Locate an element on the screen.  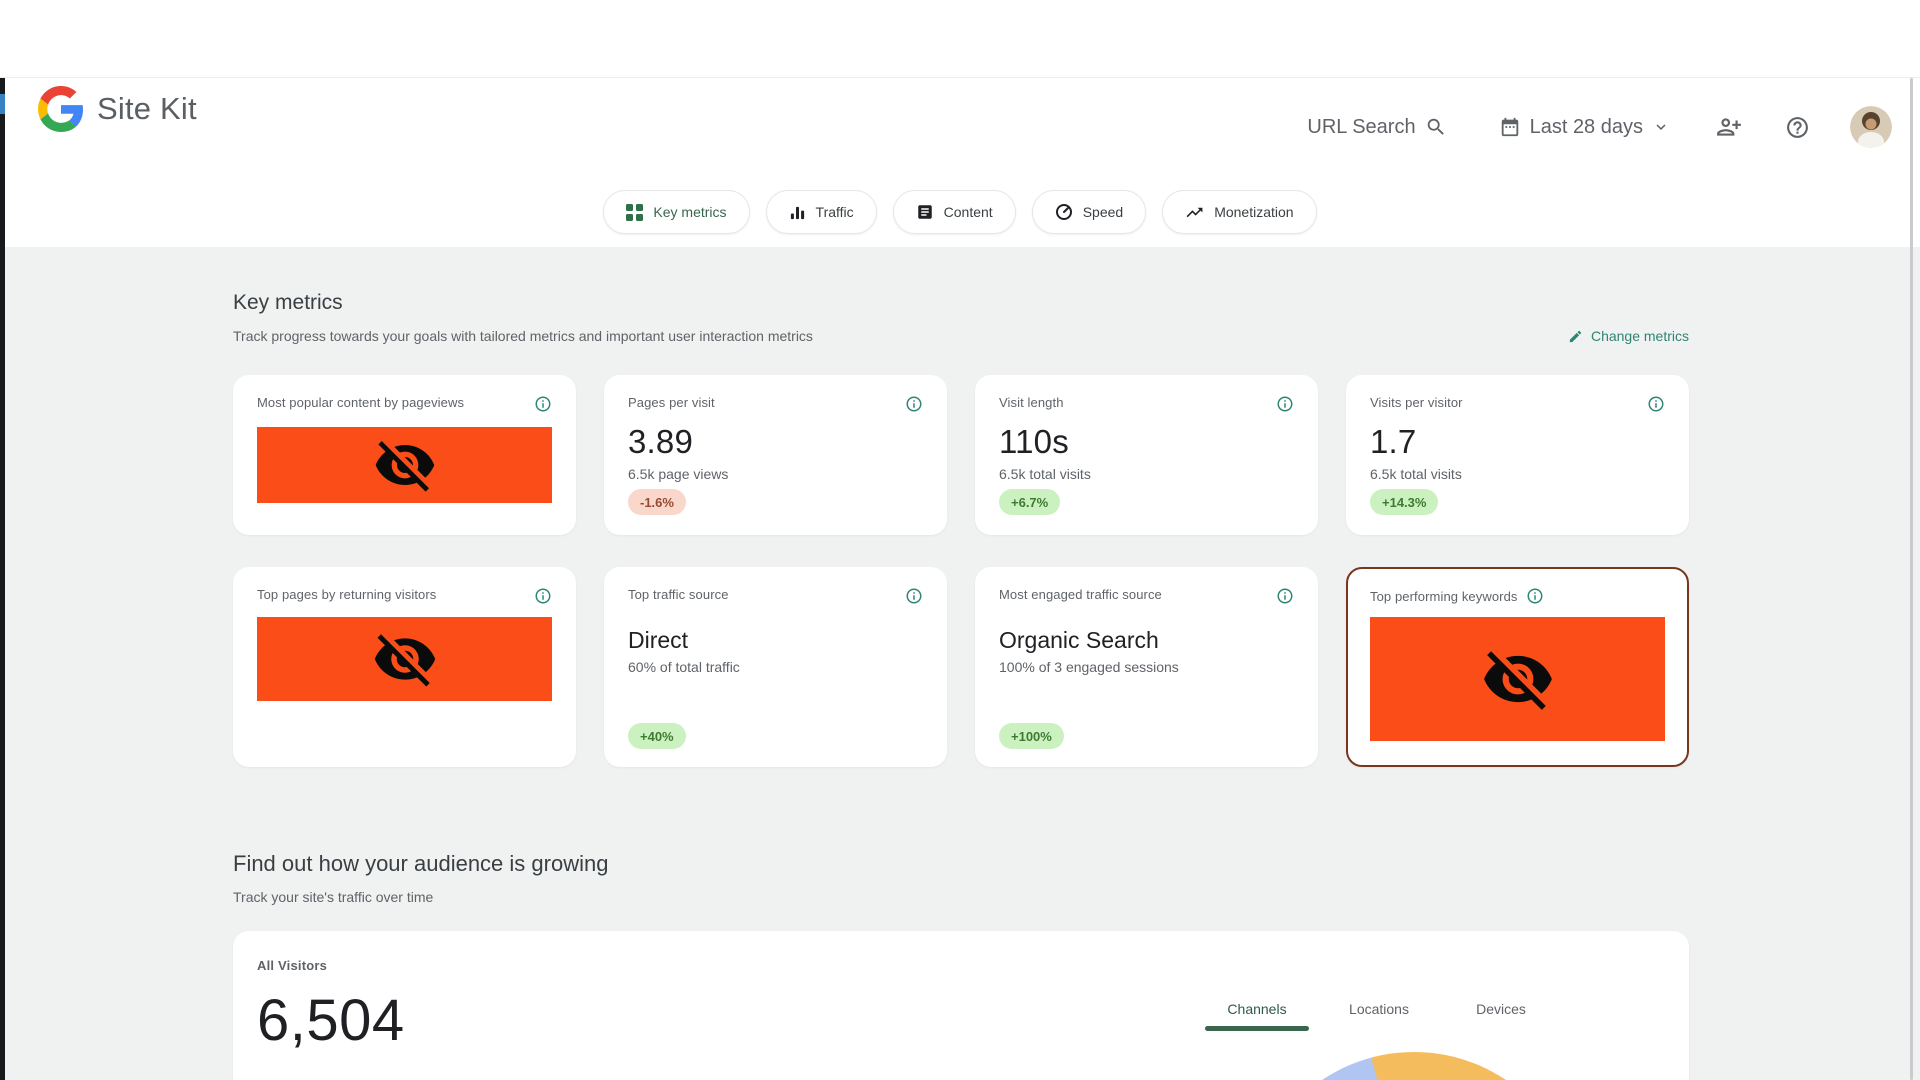
tab-key-metrics: Key metrics is located at coordinates (676, 212).